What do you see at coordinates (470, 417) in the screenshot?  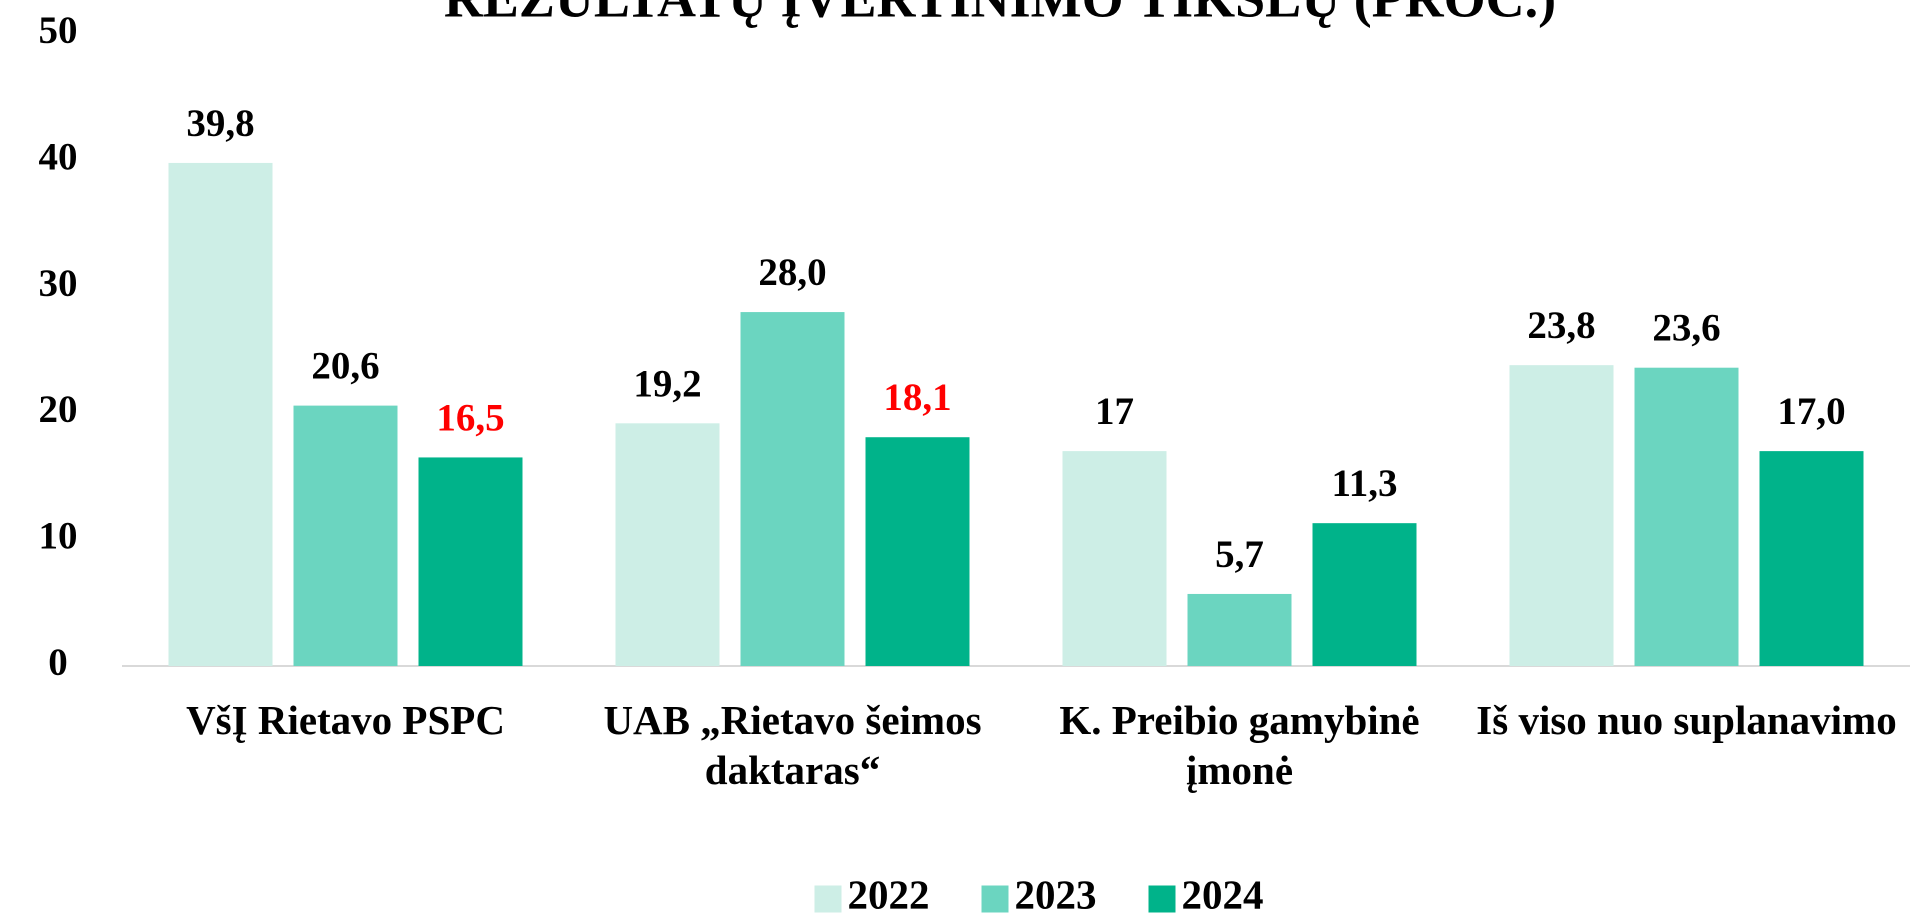 I see `data-label: 16,5` at bounding box center [470, 417].